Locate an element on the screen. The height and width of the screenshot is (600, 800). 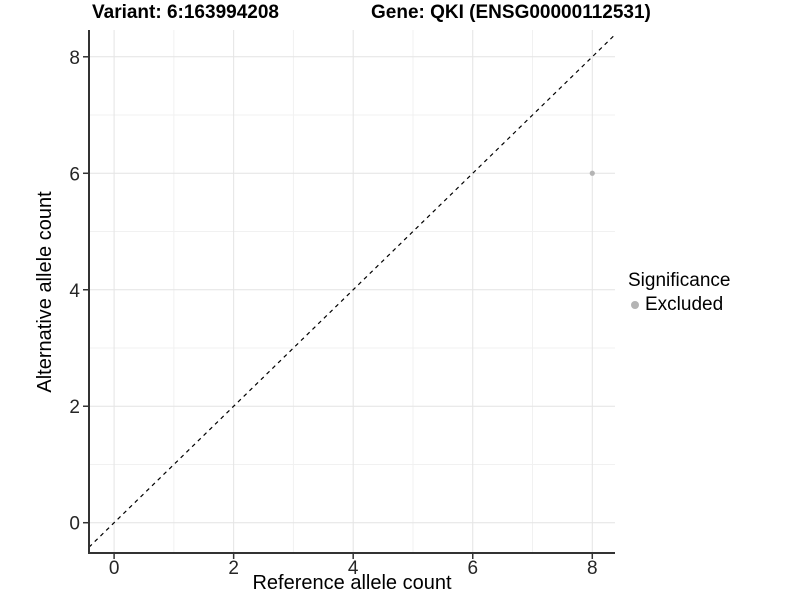
y-tick-label: 8 is located at coordinates (74, 58).